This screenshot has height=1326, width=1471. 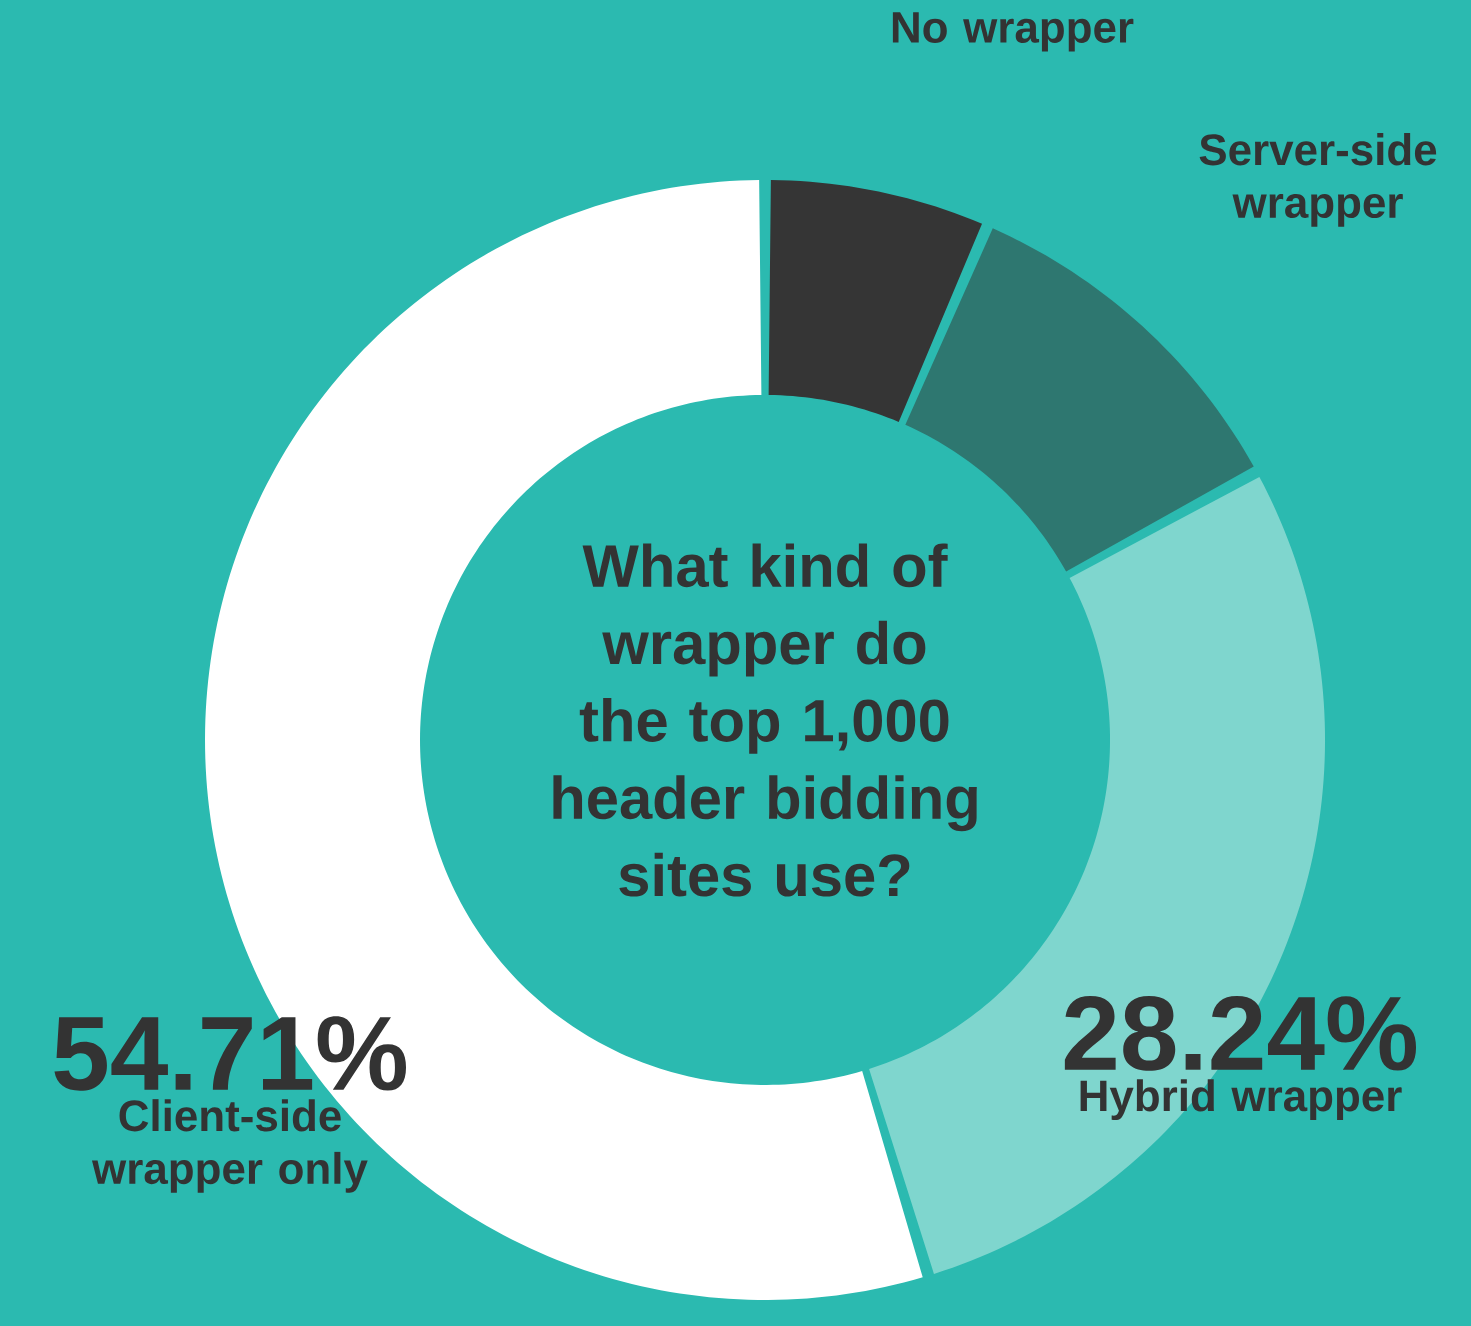 What do you see at coordinates (765, 720) in the screenshot?
I see `text: What kind of wrapper do the top 1,000 header bidding sites use?` at bounding box center [765, 720].